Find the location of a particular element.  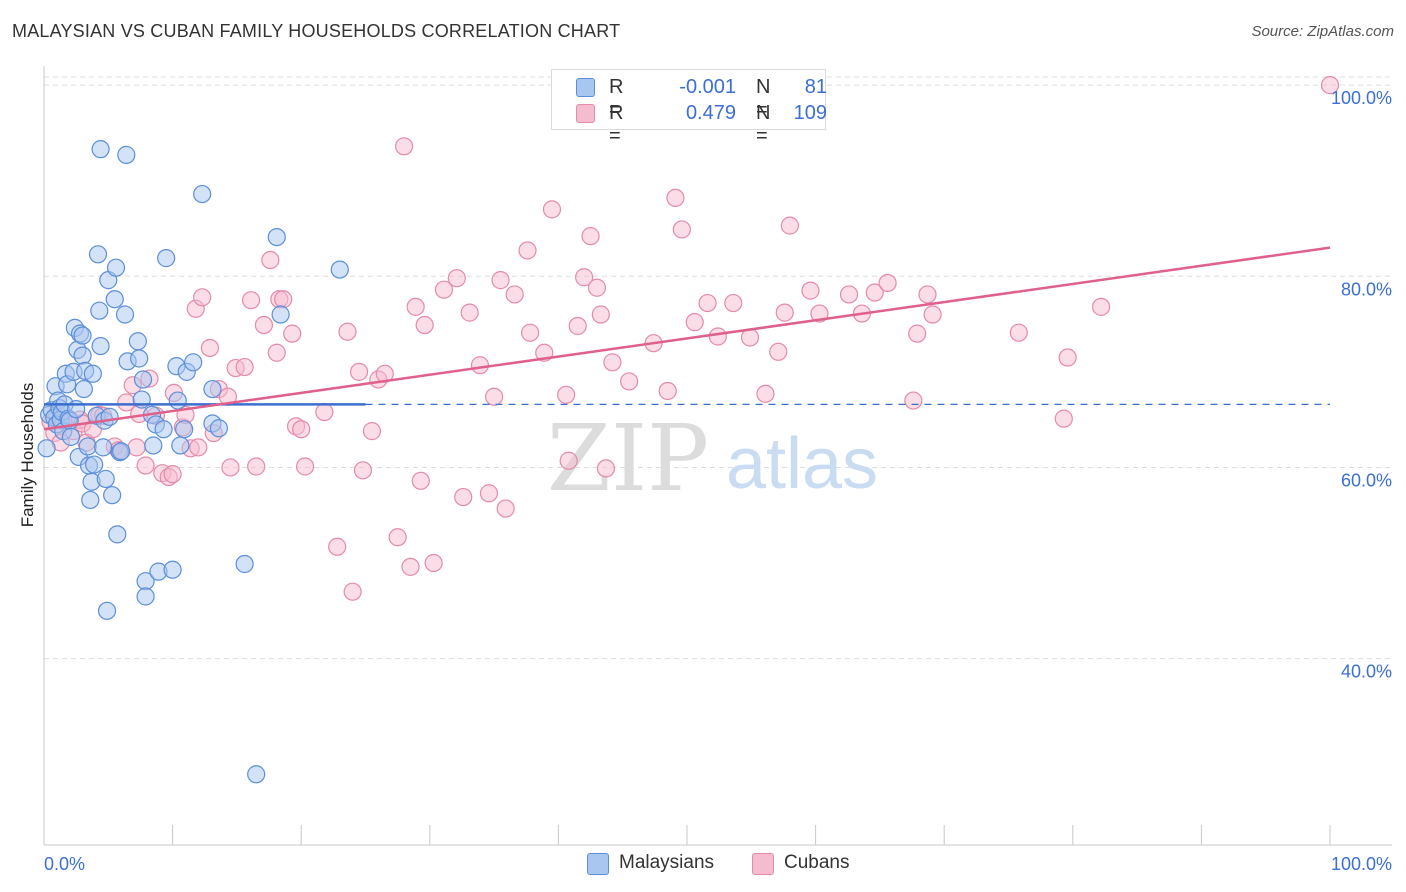

watermark: ZIP atlas is located at coordinates (712, 458).